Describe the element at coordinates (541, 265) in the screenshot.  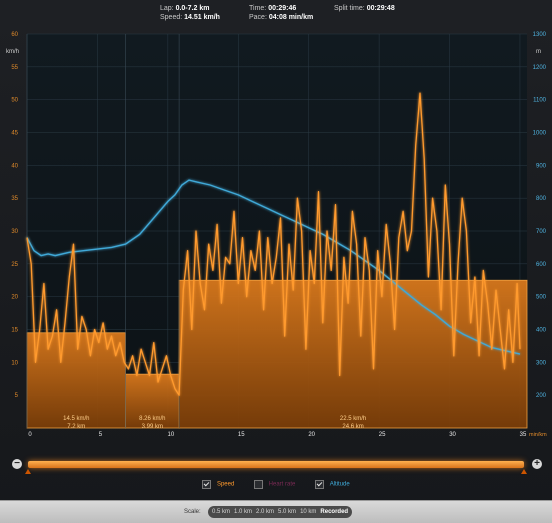
I see `right-axis-tick: 600` at that location.